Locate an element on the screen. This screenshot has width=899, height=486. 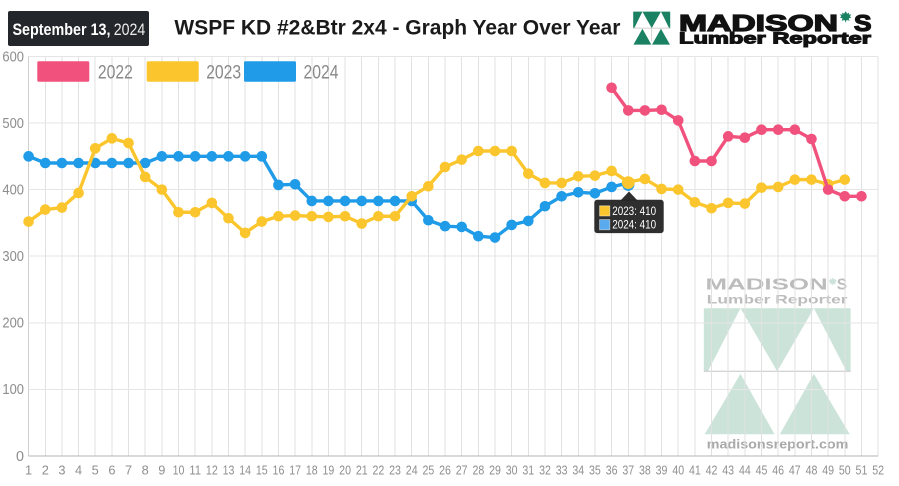
svg-text: 200 is located at coordinates (13, 324).